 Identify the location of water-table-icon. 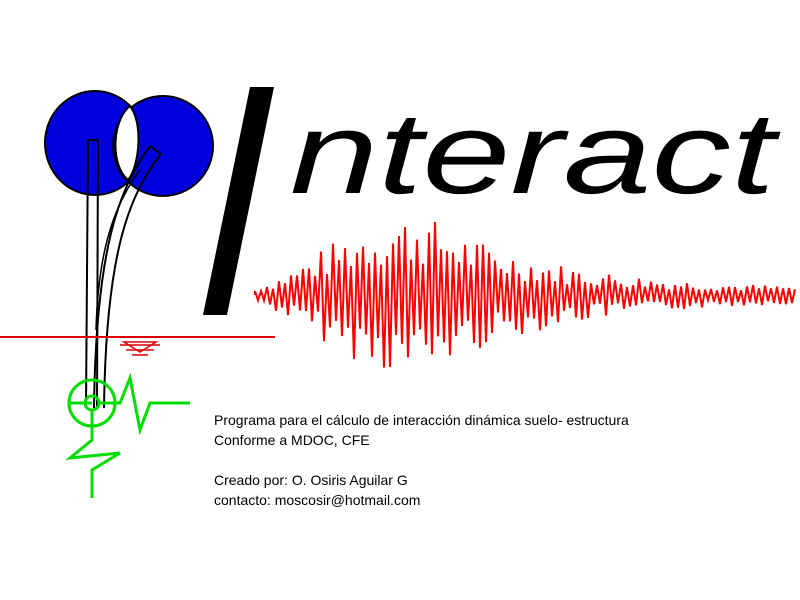
(140, 348).